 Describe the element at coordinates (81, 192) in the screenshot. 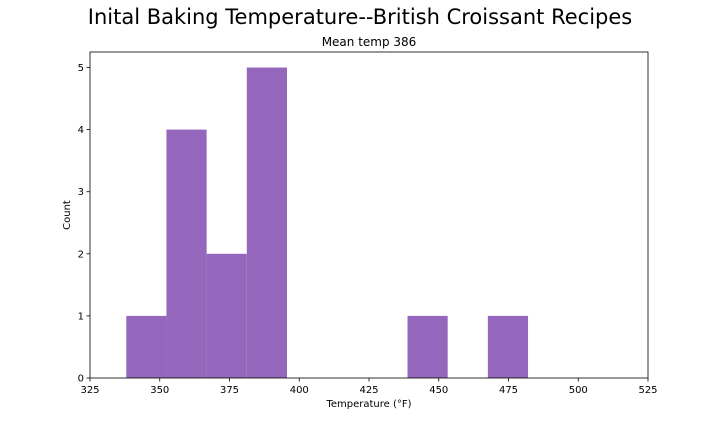

I see `y-tick-label: 3` at that location.